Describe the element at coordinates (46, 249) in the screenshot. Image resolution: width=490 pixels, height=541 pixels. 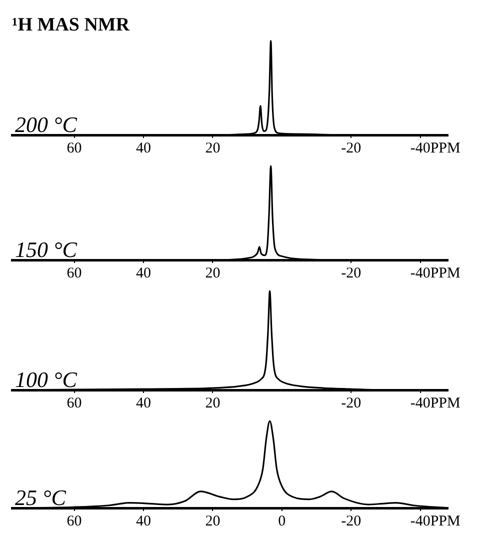
I see `annotation: 150 °C` at that location.